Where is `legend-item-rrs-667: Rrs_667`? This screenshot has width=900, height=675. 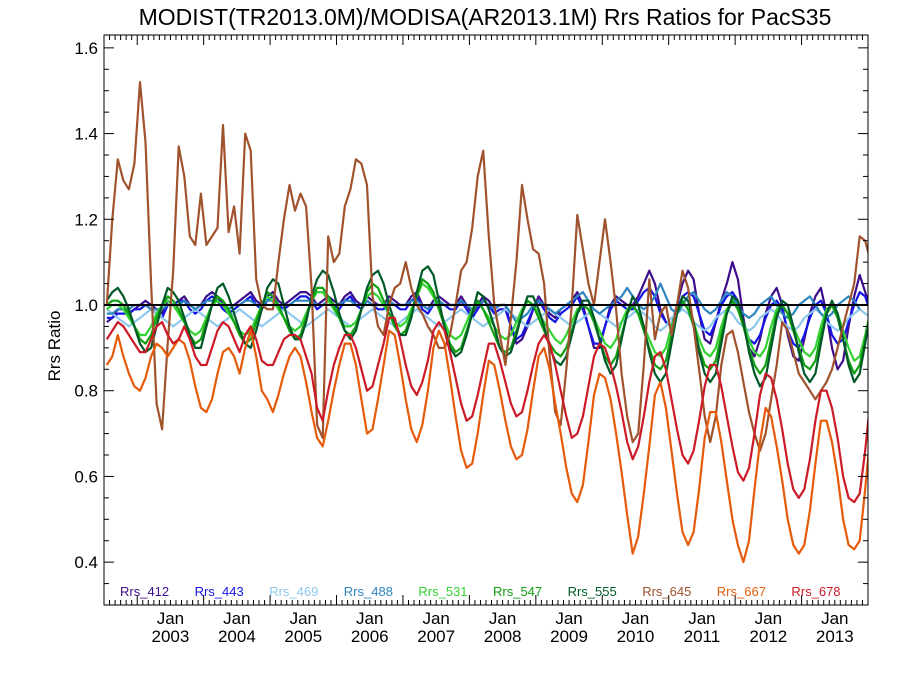 legend-item-rrs-667: Rrs_667 is located at coordinates (741, 591).